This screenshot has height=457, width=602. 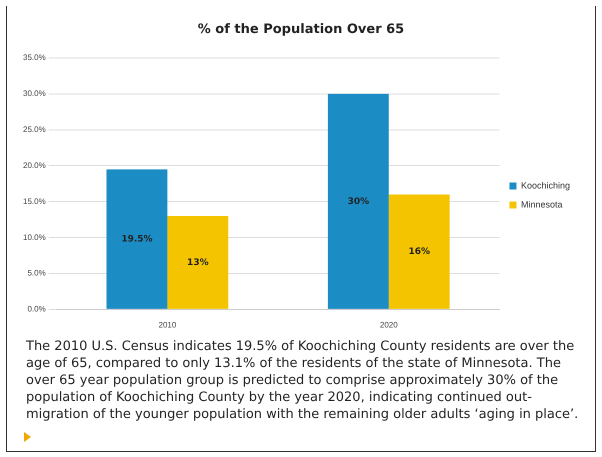 What do you see at coordinates (34, 165) in the screenshot?
I see `y-tick-label: 20.0%` at bounding box center [34, 165].